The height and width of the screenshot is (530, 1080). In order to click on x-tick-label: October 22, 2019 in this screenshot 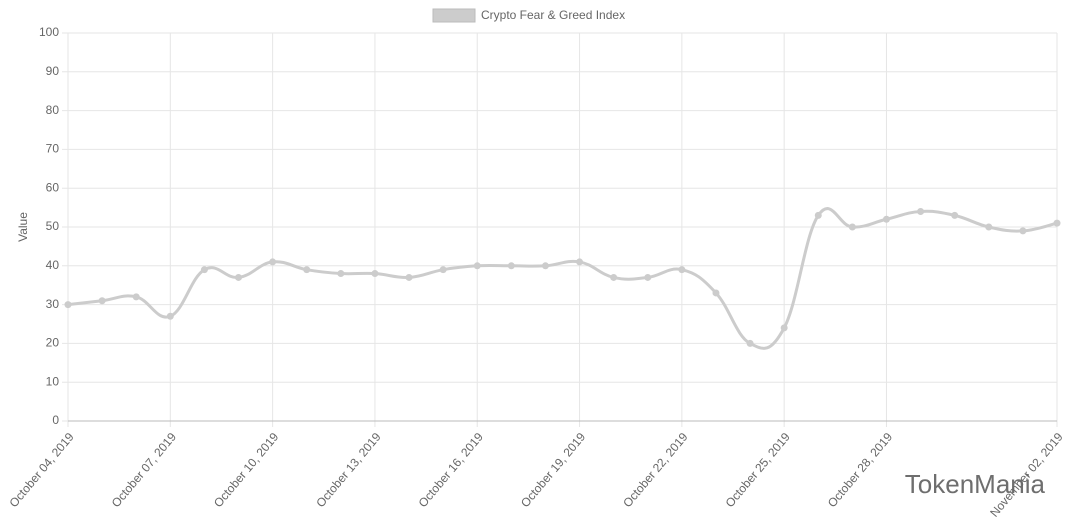, I will do `click(655, 470)`.